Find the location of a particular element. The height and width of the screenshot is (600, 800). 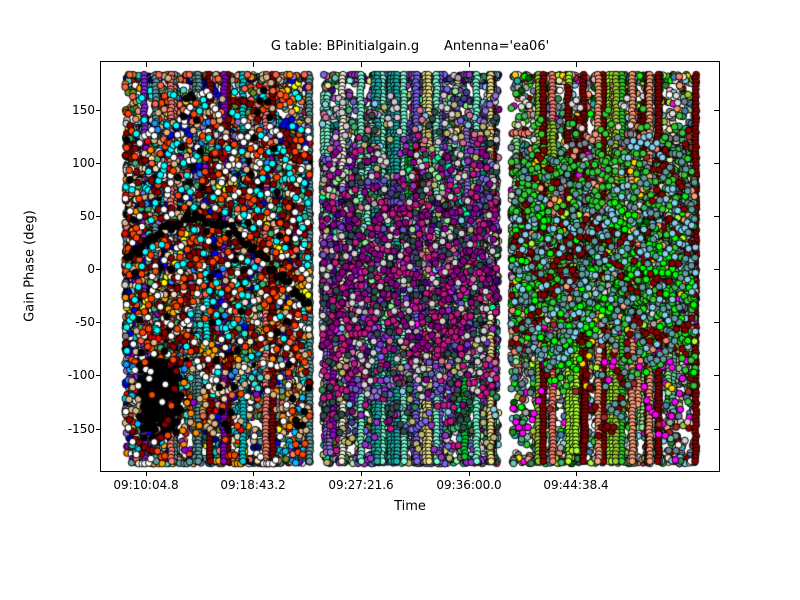

y-tick-label: 100 is located at coordinates (83, 162).